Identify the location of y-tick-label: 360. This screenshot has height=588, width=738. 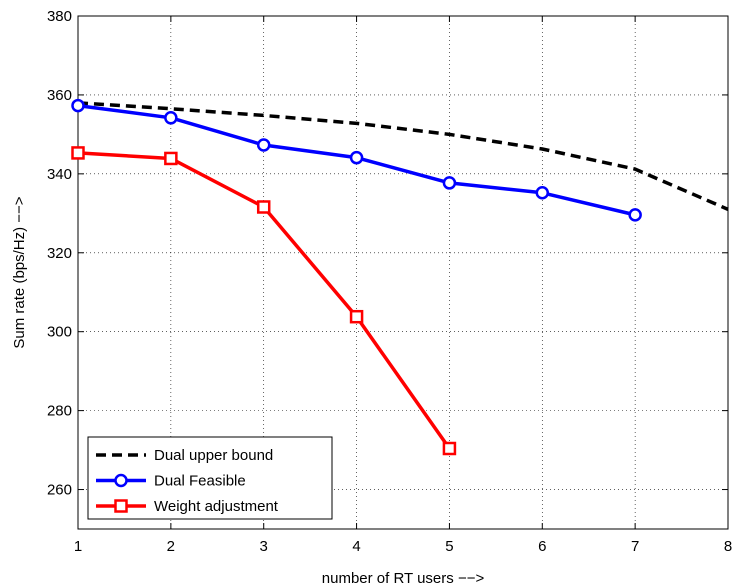
(59, 95).